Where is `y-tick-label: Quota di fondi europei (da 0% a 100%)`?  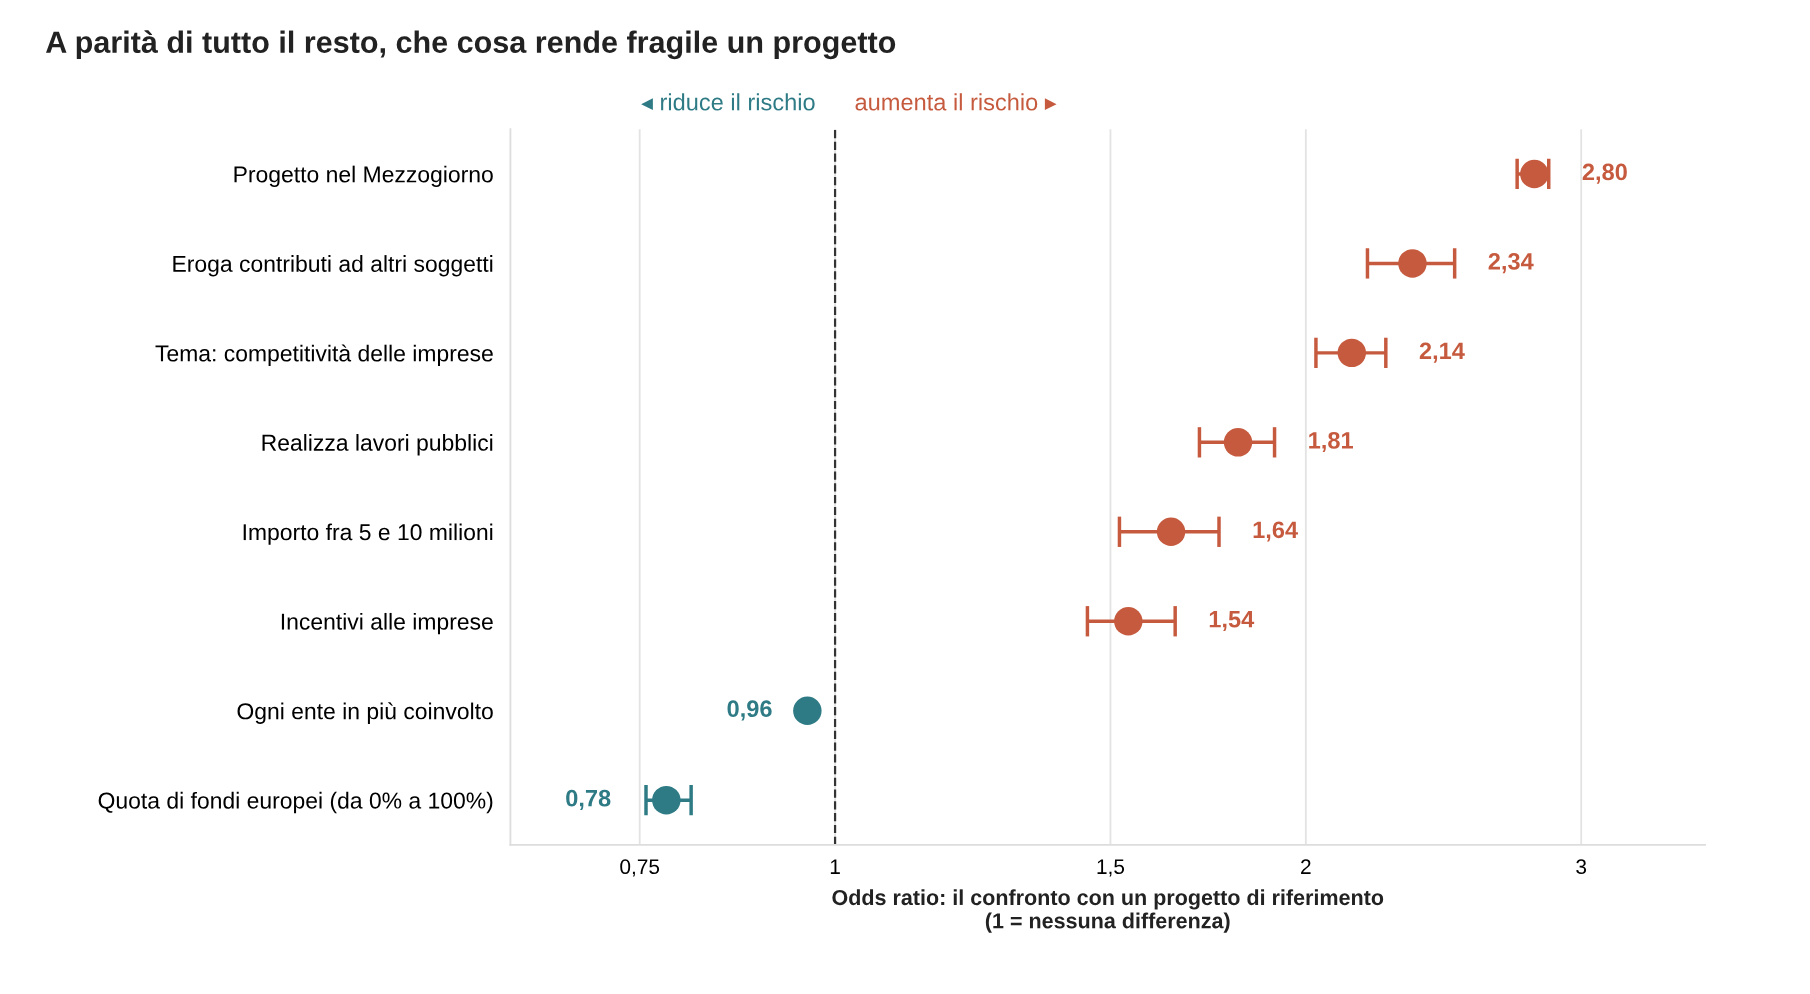
y-tick-label: Quota di fondi europei (da 0% a 100%) is located at coordinates (295, 802).